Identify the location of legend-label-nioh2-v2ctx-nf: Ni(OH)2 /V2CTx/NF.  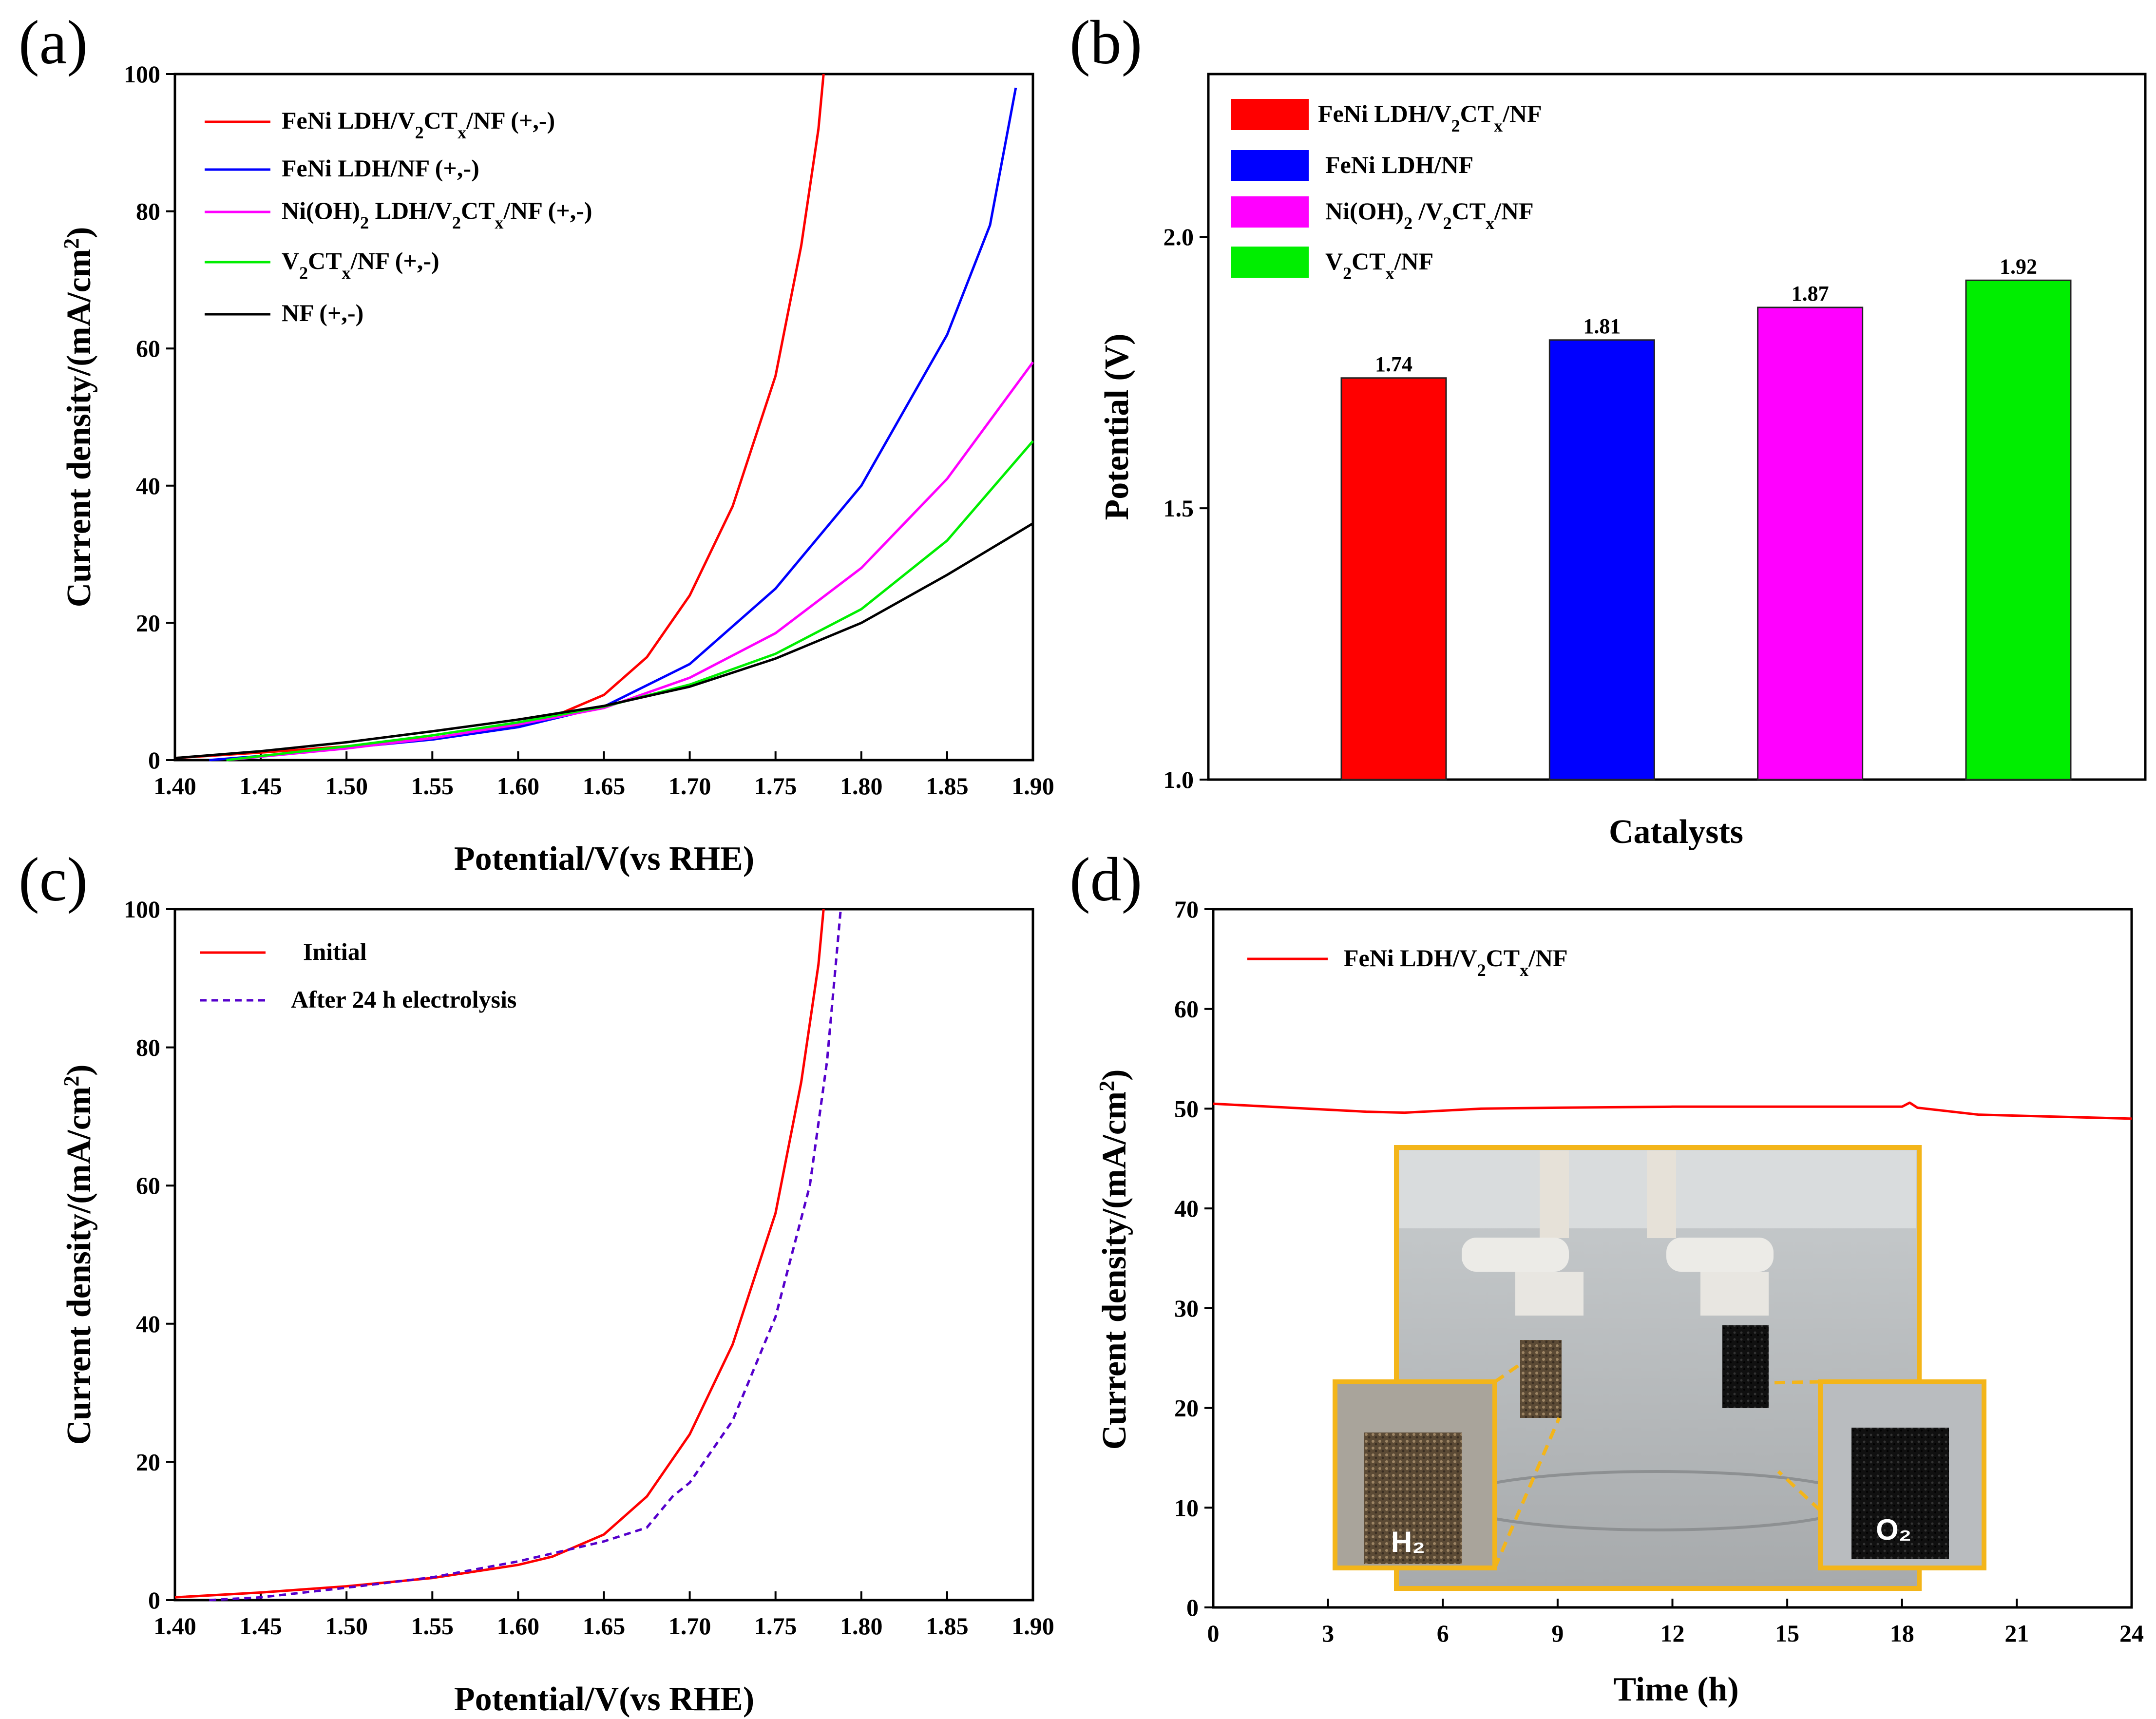
(1429, 215).